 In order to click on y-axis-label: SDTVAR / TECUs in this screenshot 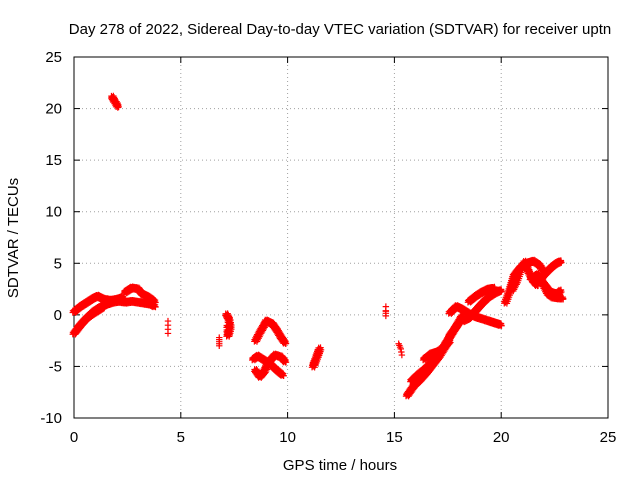, I will do `click(13, 238)`.